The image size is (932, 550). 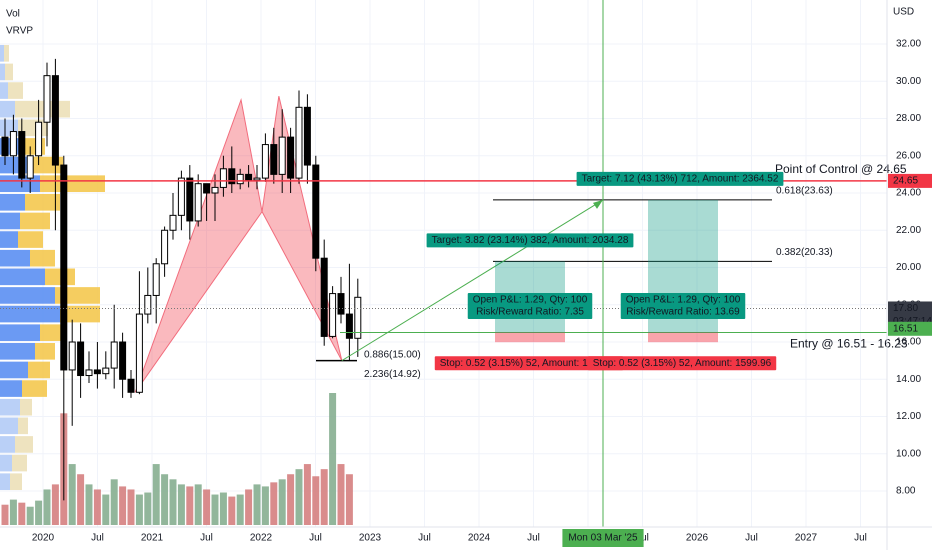 What do you see at coordinates (683, 337) in the screenshot?
I see `stop-zone` at bounding box center [683, 337].